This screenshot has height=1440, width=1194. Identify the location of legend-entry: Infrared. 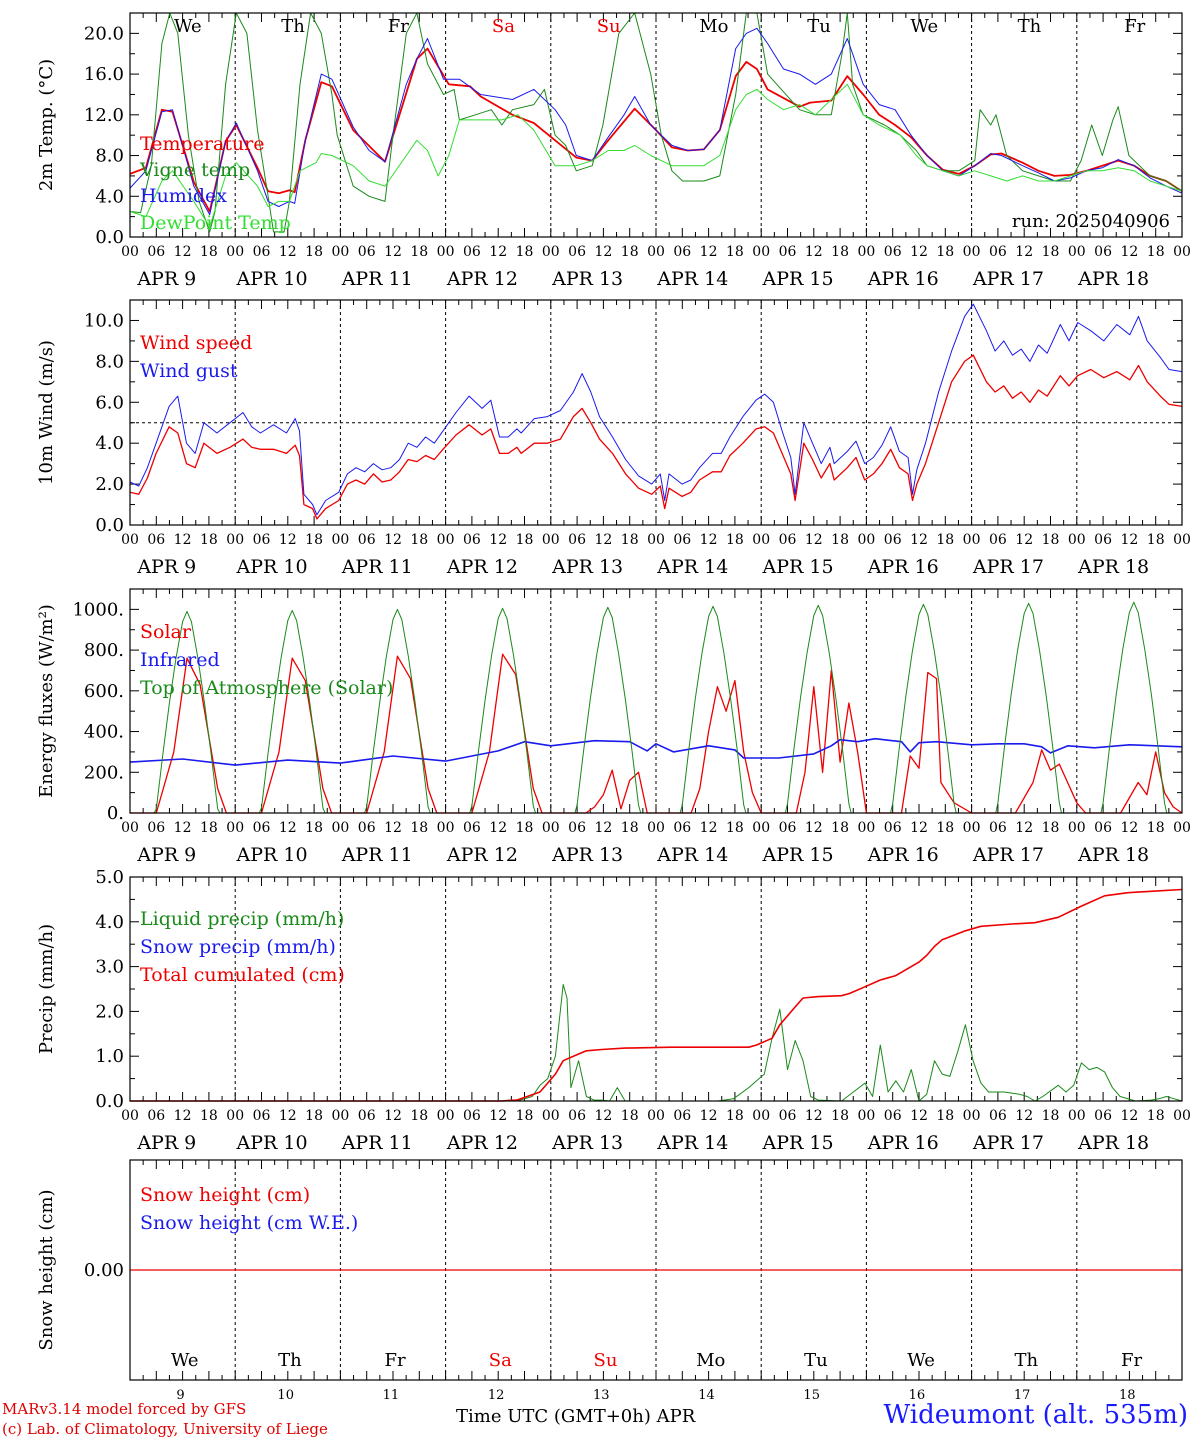
(180, 660).